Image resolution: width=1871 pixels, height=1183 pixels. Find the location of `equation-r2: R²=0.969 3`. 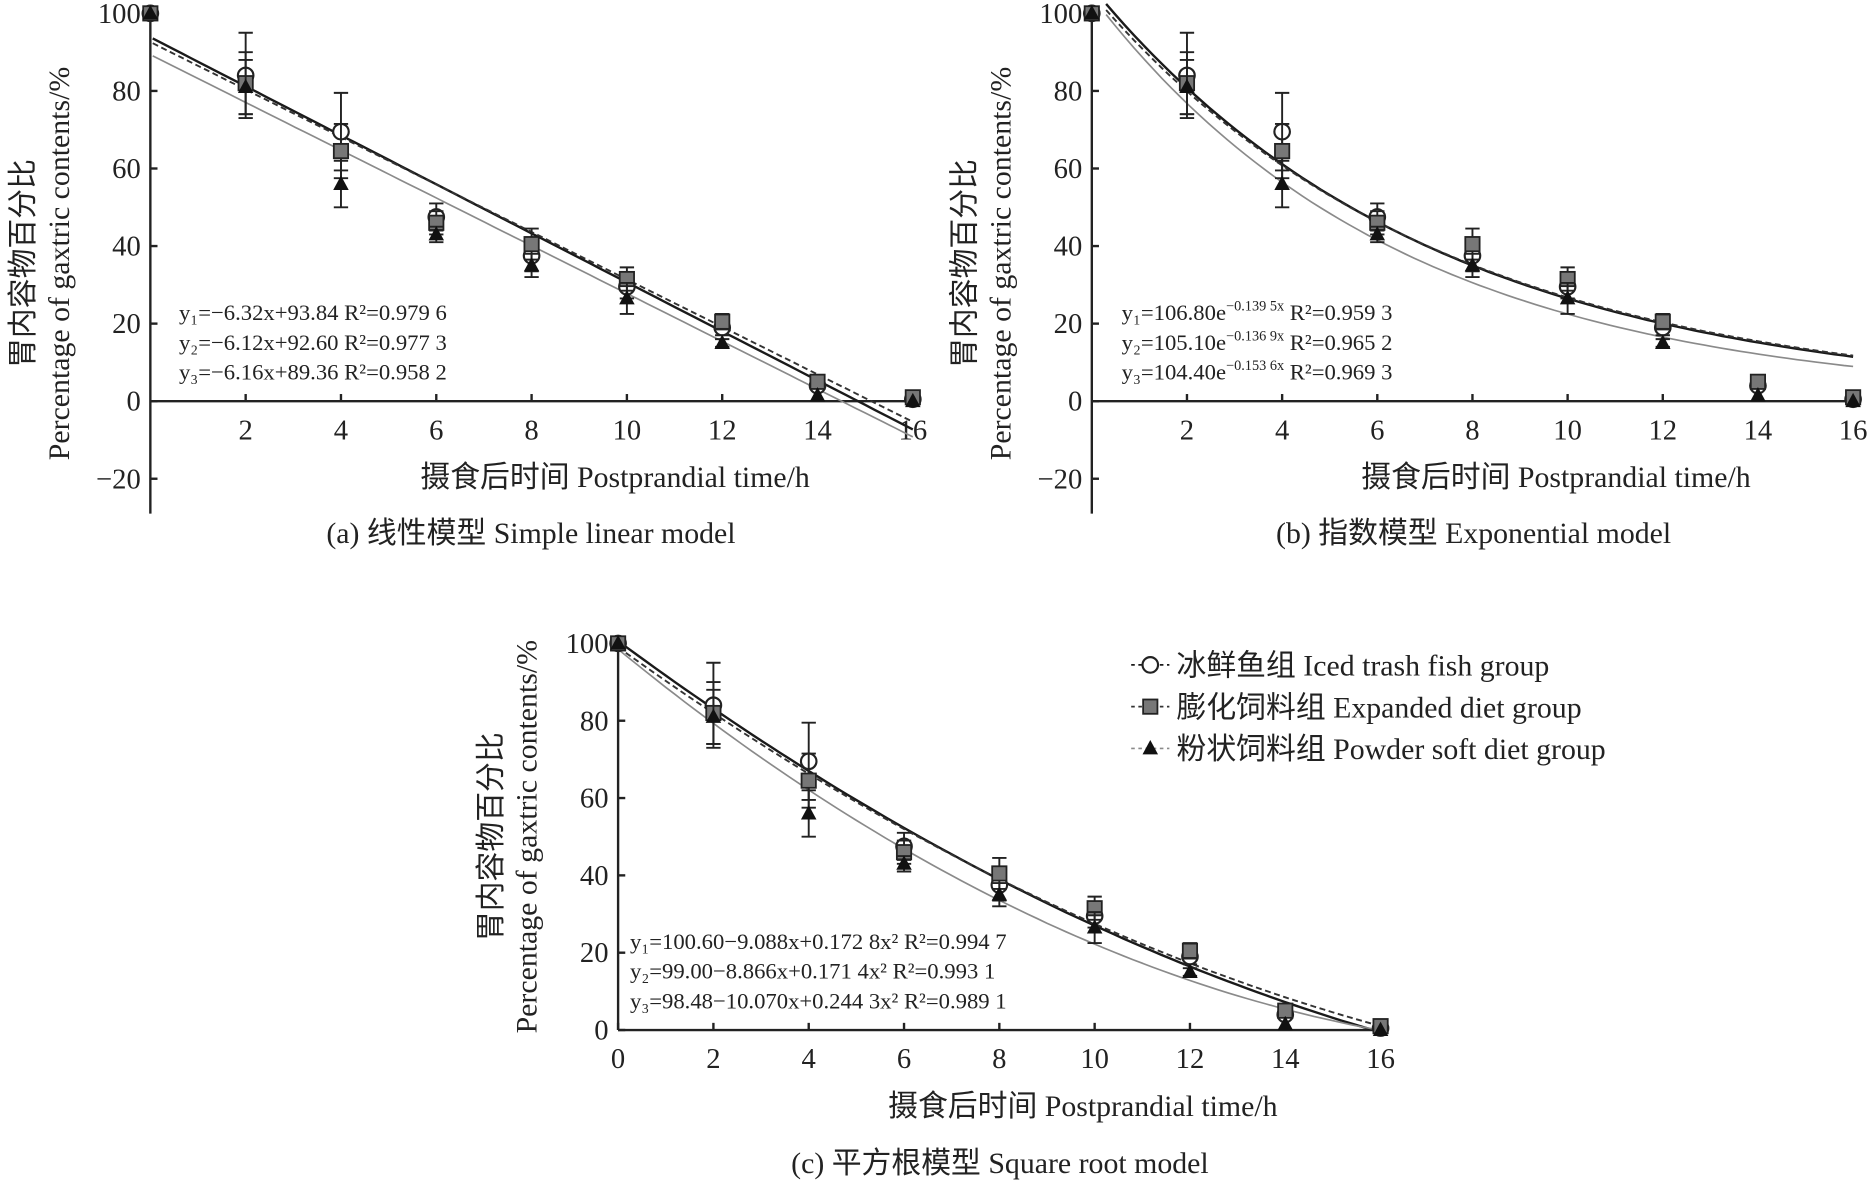

equation-r2: R²=0.969 3 is located at coordinates (1338, 372).